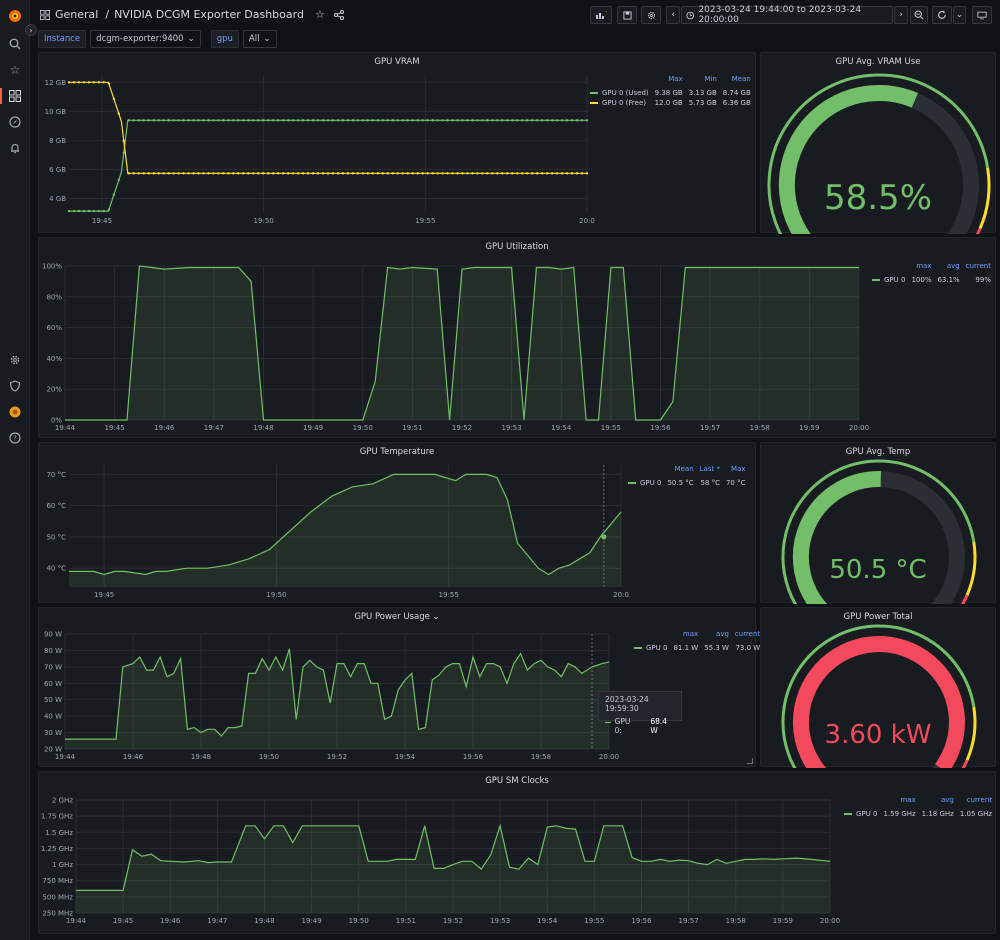  I want to click on gpu-avg-temp-gauge-panel: GPU Avg. Temp 50.5 °C, so click(878, 523).